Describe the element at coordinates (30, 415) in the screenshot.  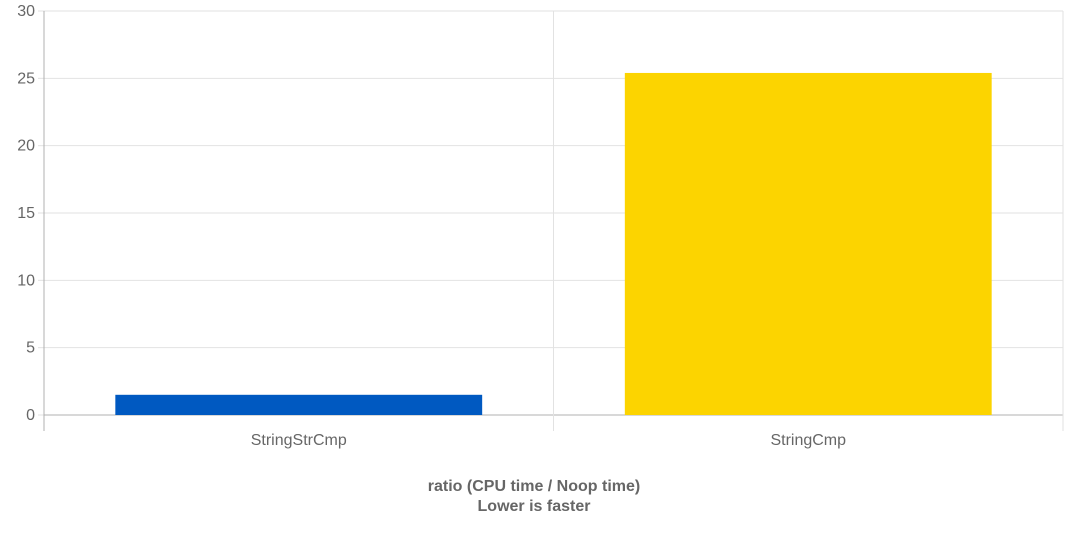
I see `y-tick-label: 0` at that location.